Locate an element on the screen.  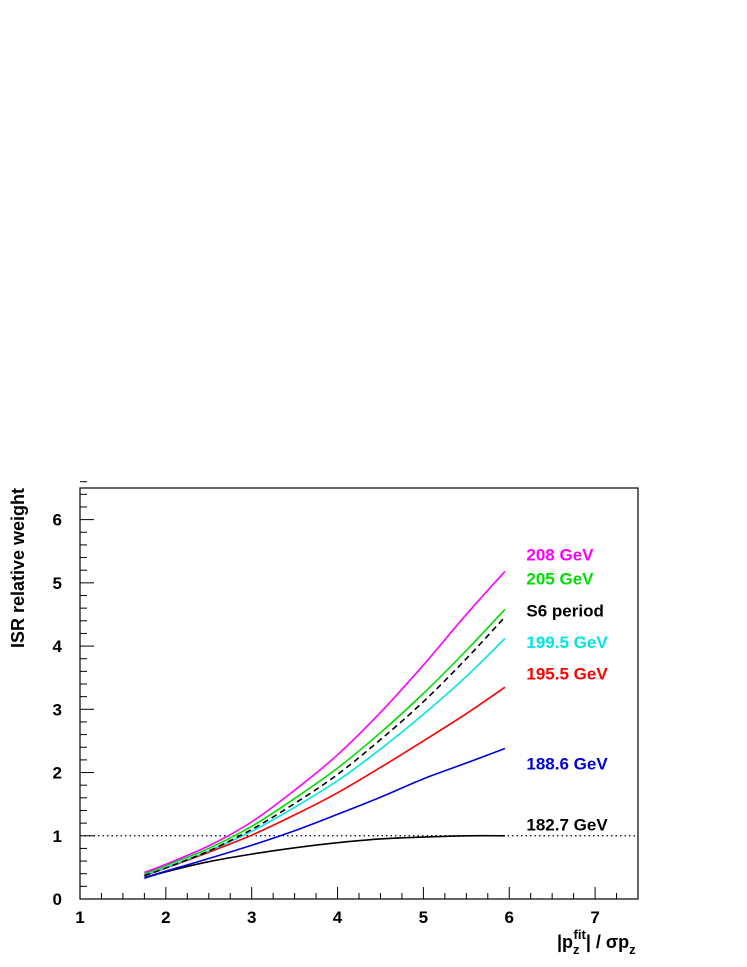
y-tick-label: 0 is located at coordinates (57, 899).